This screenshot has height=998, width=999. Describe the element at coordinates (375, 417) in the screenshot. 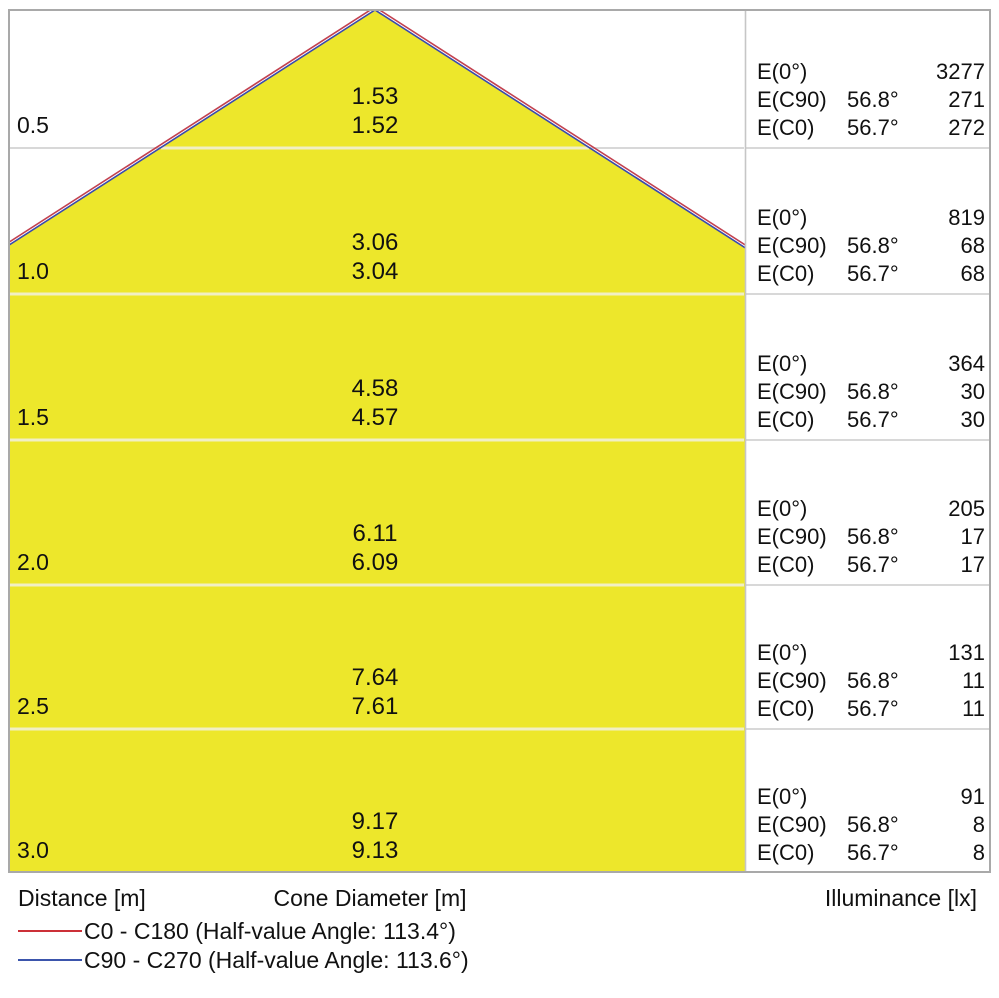

I see `cone-diameter-c0-value: 4.57` at that location.